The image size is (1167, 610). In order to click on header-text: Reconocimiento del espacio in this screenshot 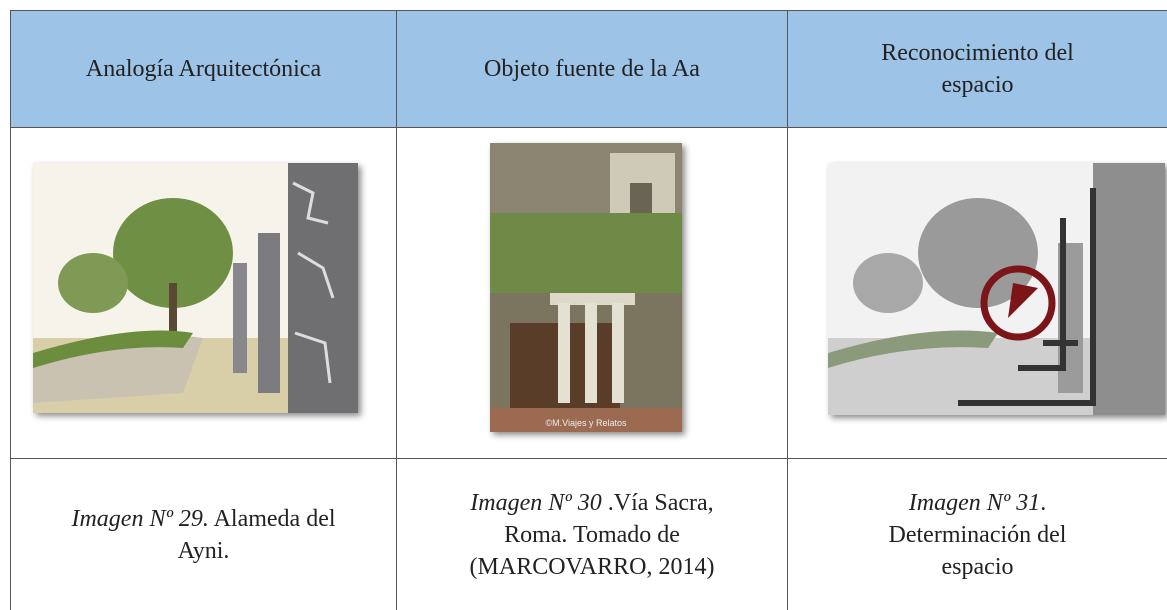, I will do `click(977, 69)`.